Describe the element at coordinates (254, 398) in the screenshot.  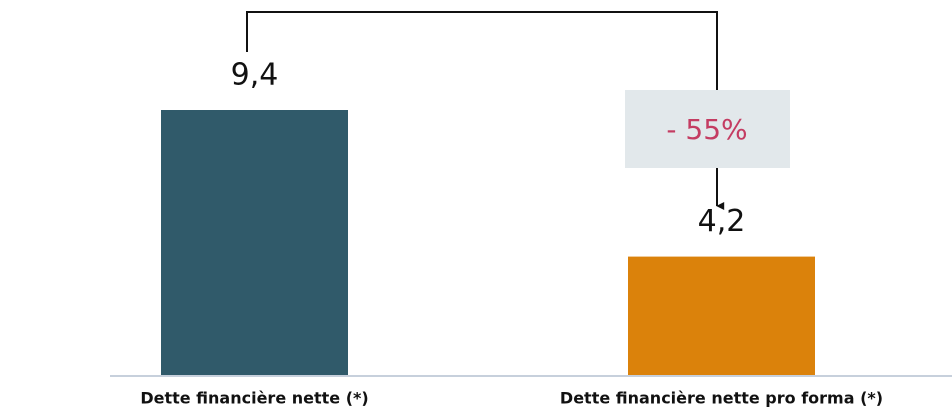
I see `x-tick-label: Dette financière nette (*)` at that location.